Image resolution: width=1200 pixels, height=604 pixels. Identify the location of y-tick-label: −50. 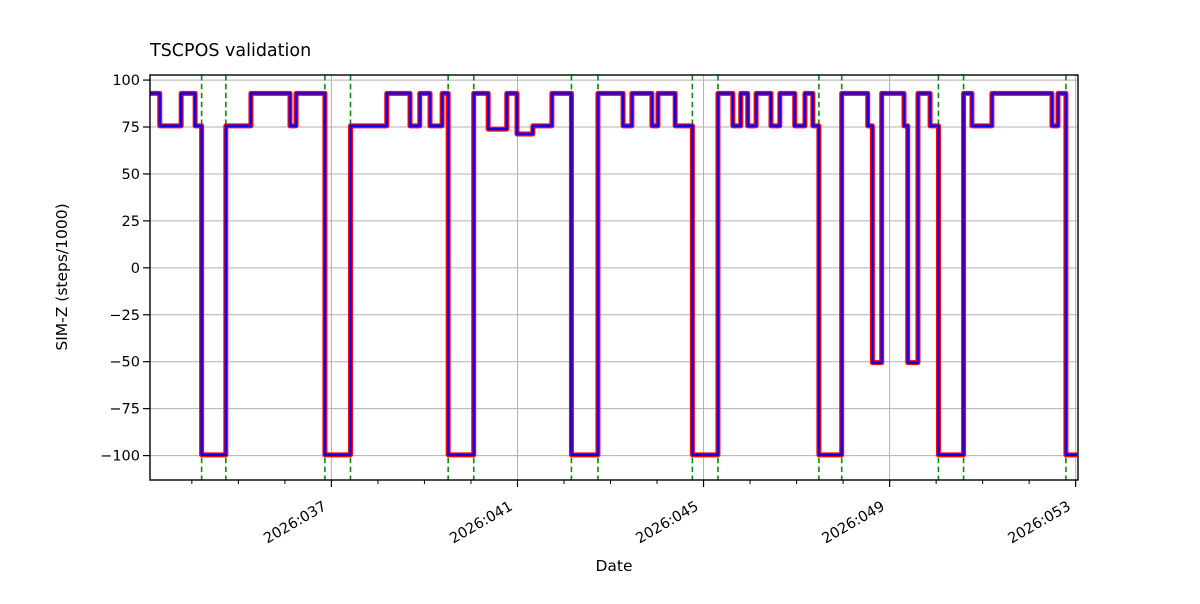
(124, 363).